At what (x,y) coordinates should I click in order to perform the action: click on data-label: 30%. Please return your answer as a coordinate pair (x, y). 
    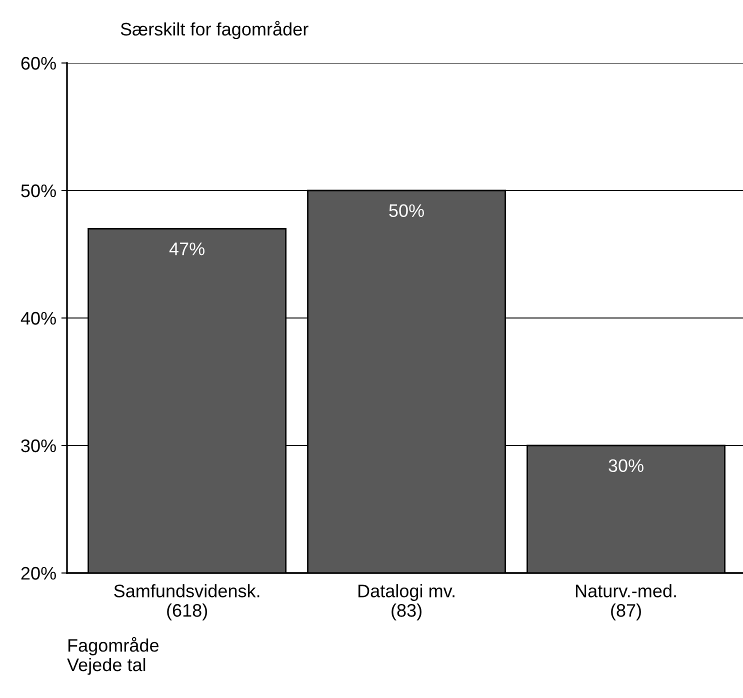
    Looking at the image, I should click on (626, 465).